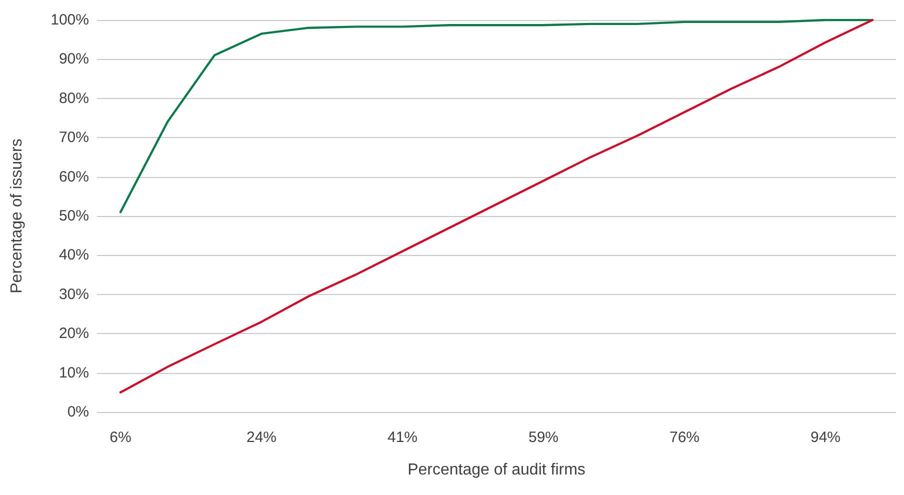  I want to click on x-tick-label: 76%, so click(684, 437).